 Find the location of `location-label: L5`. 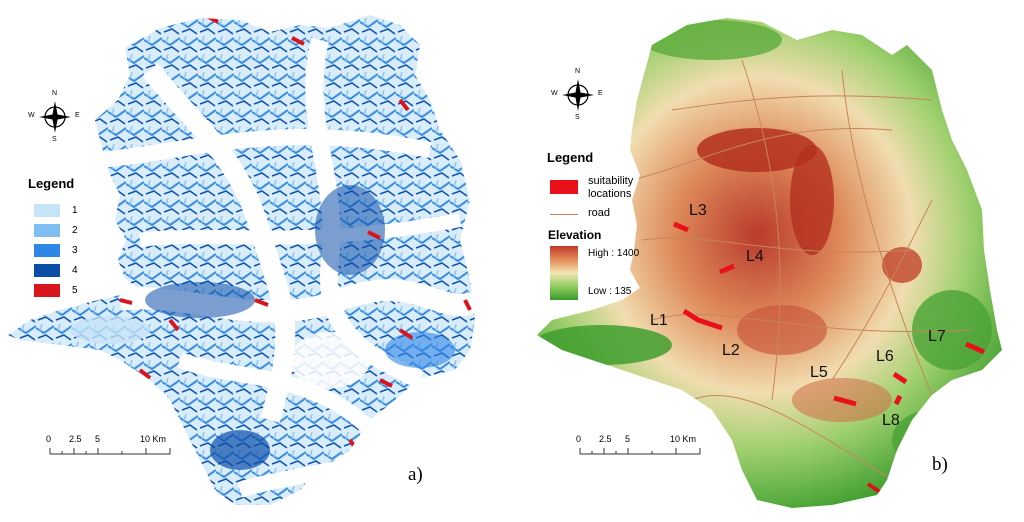

location-label: L5 is located at coordinates (819, 372).